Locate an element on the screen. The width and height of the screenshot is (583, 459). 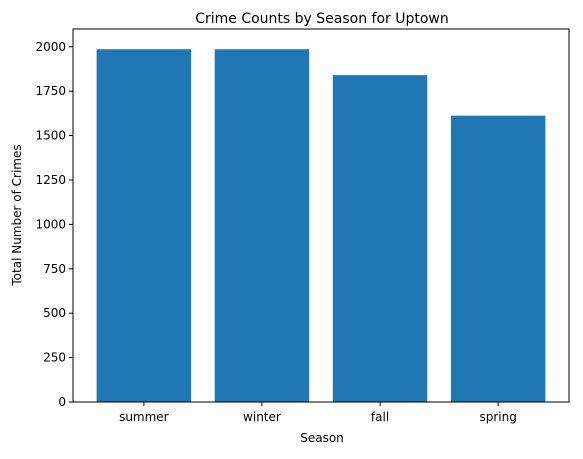
x-tick-label: summer is located at coordinates (144, 417).